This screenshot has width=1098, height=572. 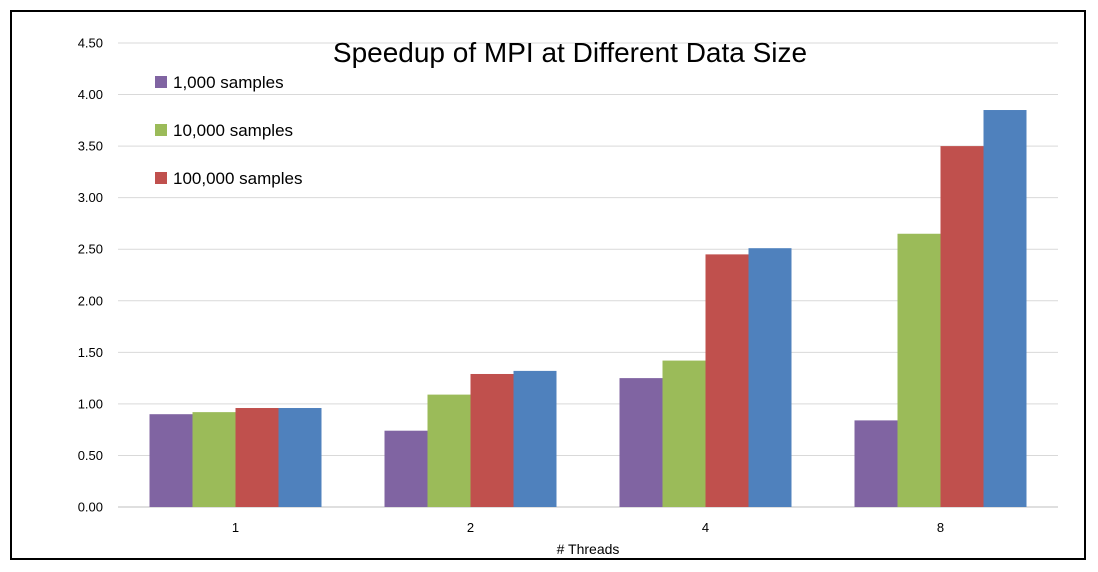 I want to click on y-tick-label: 4.00, so click(x=90, y=94).